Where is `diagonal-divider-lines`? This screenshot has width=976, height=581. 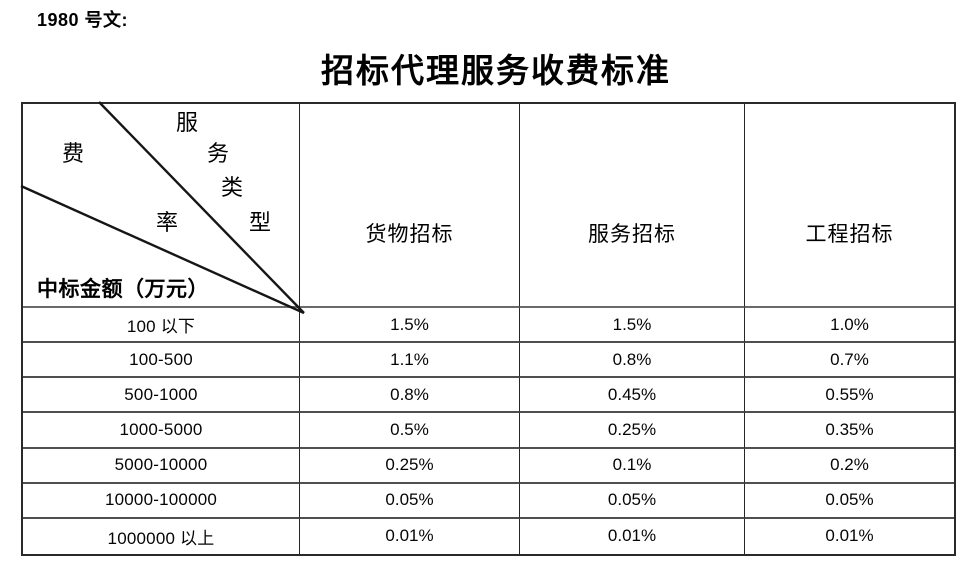
diagonal-divider-lines is located at coordinates (162, 208).